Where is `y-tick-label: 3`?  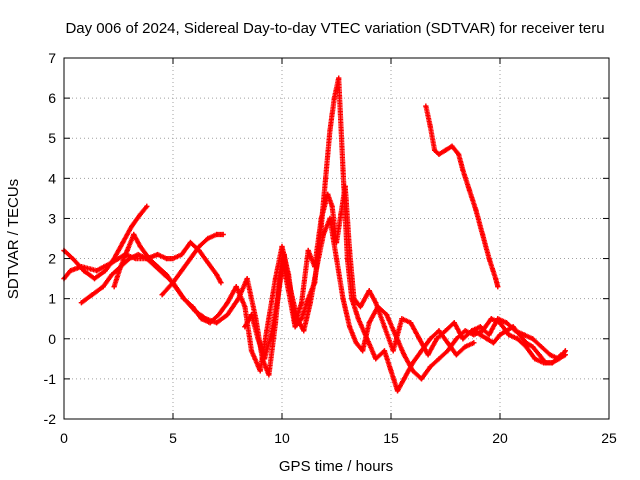 y-tick-label: 3 is located at coordinates (52, 218).